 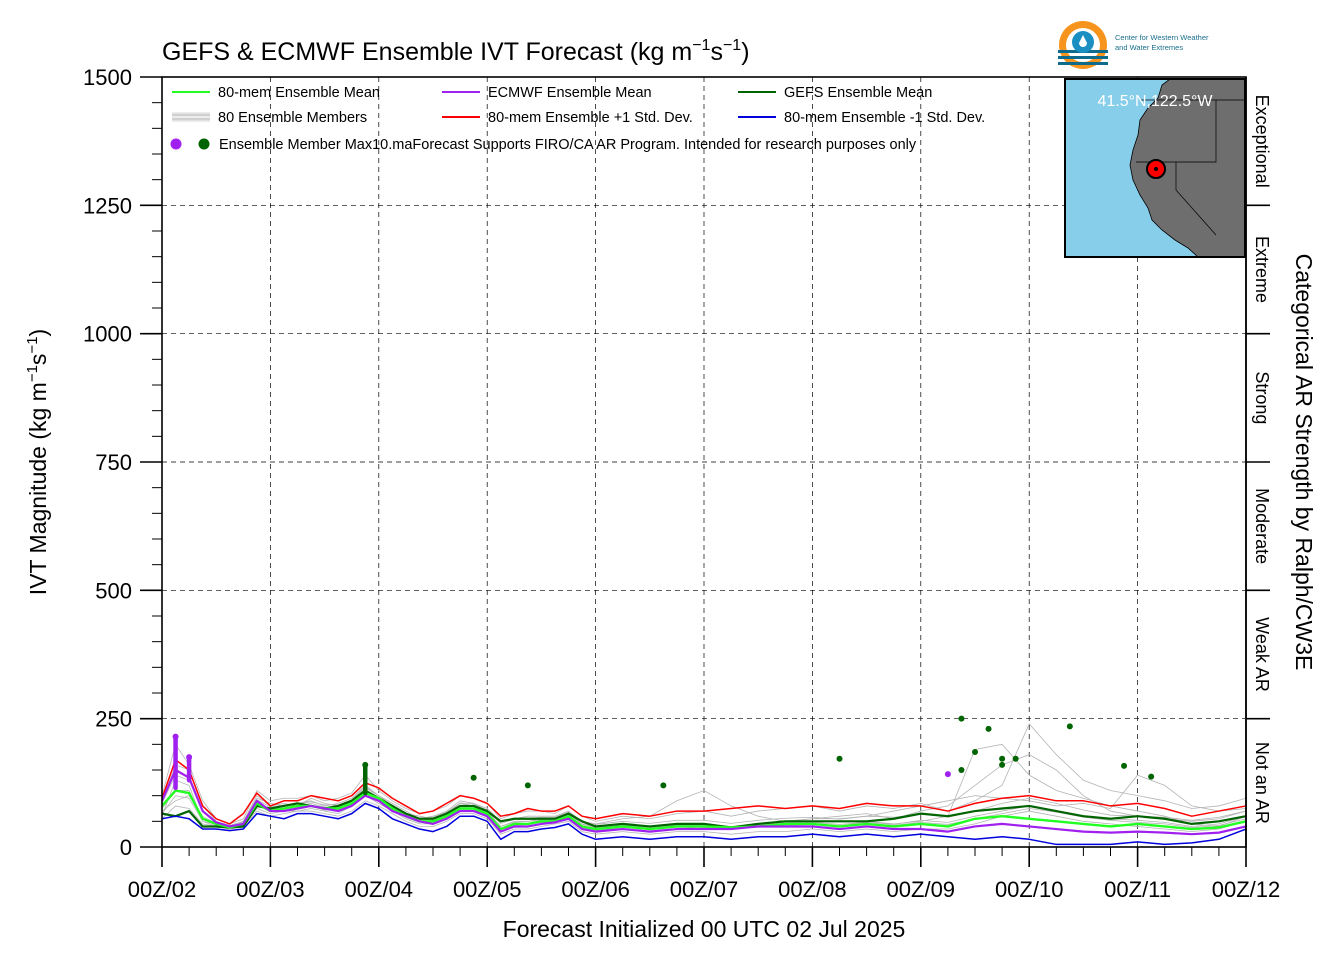 What do you see at coordinates (379, 889) in the screenshot?
I see `x-tick-label: 00Z/04` at bounding box center [379, 889].